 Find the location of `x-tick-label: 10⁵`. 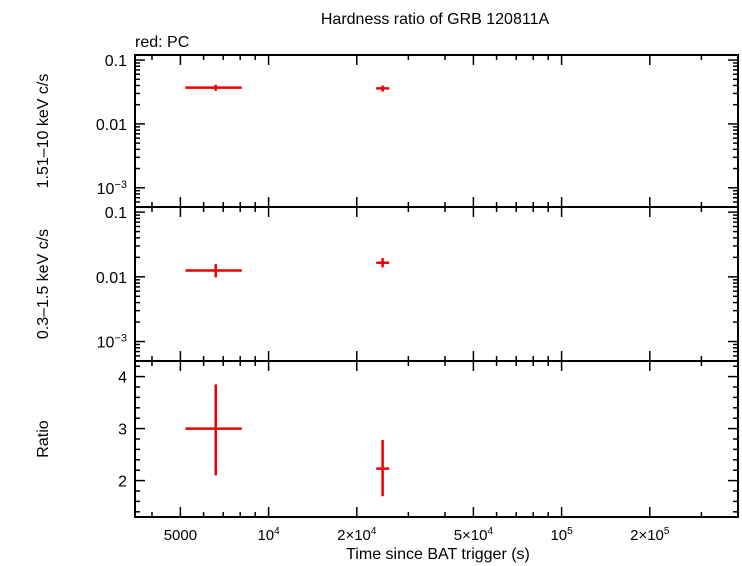

x-tick-label: 10⁵ is located at coordinates (561, 535).